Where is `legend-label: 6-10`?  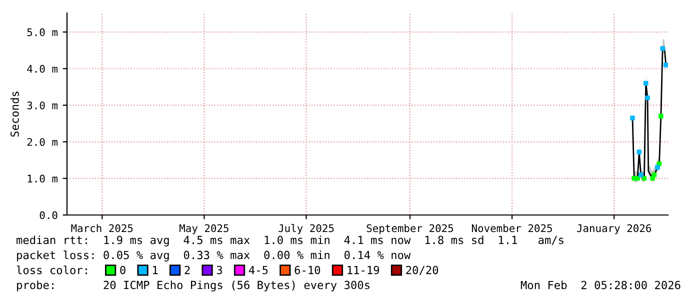
legend-label: 6-10 is located at coordinates (307, 270).